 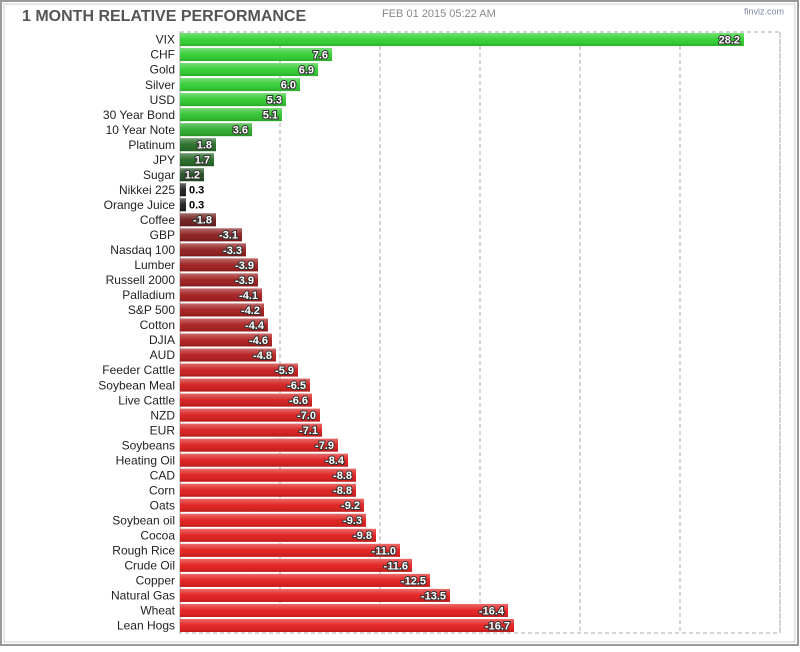 I want to click on value-label: -4.6, so click(x=258, y=341).